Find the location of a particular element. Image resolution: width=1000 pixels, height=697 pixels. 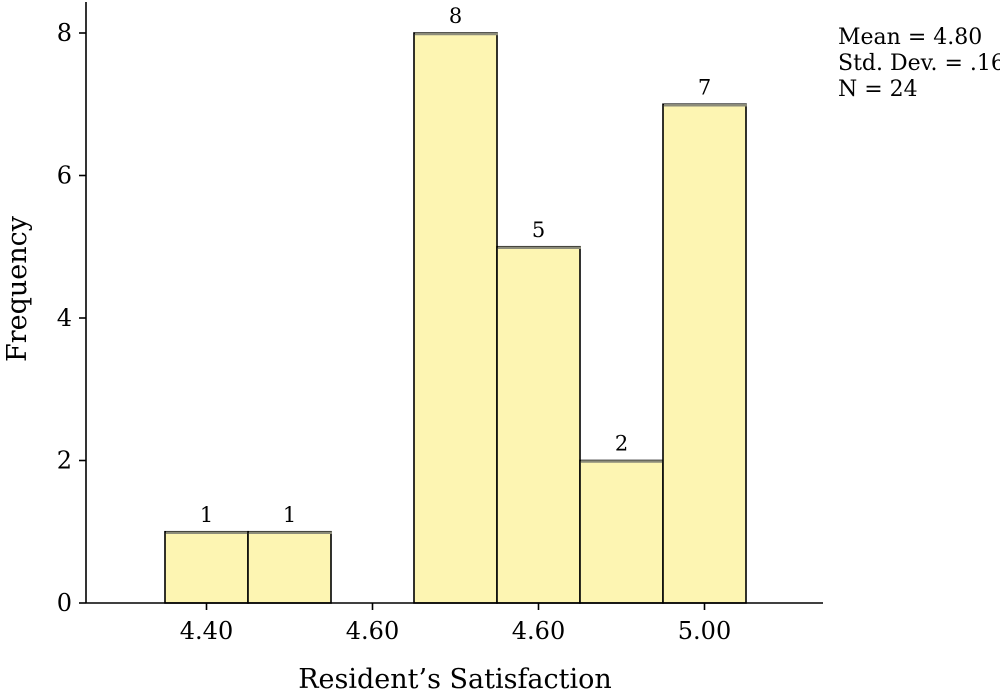

y-tick-label-1: 2 is located at coordinates (64, 461).